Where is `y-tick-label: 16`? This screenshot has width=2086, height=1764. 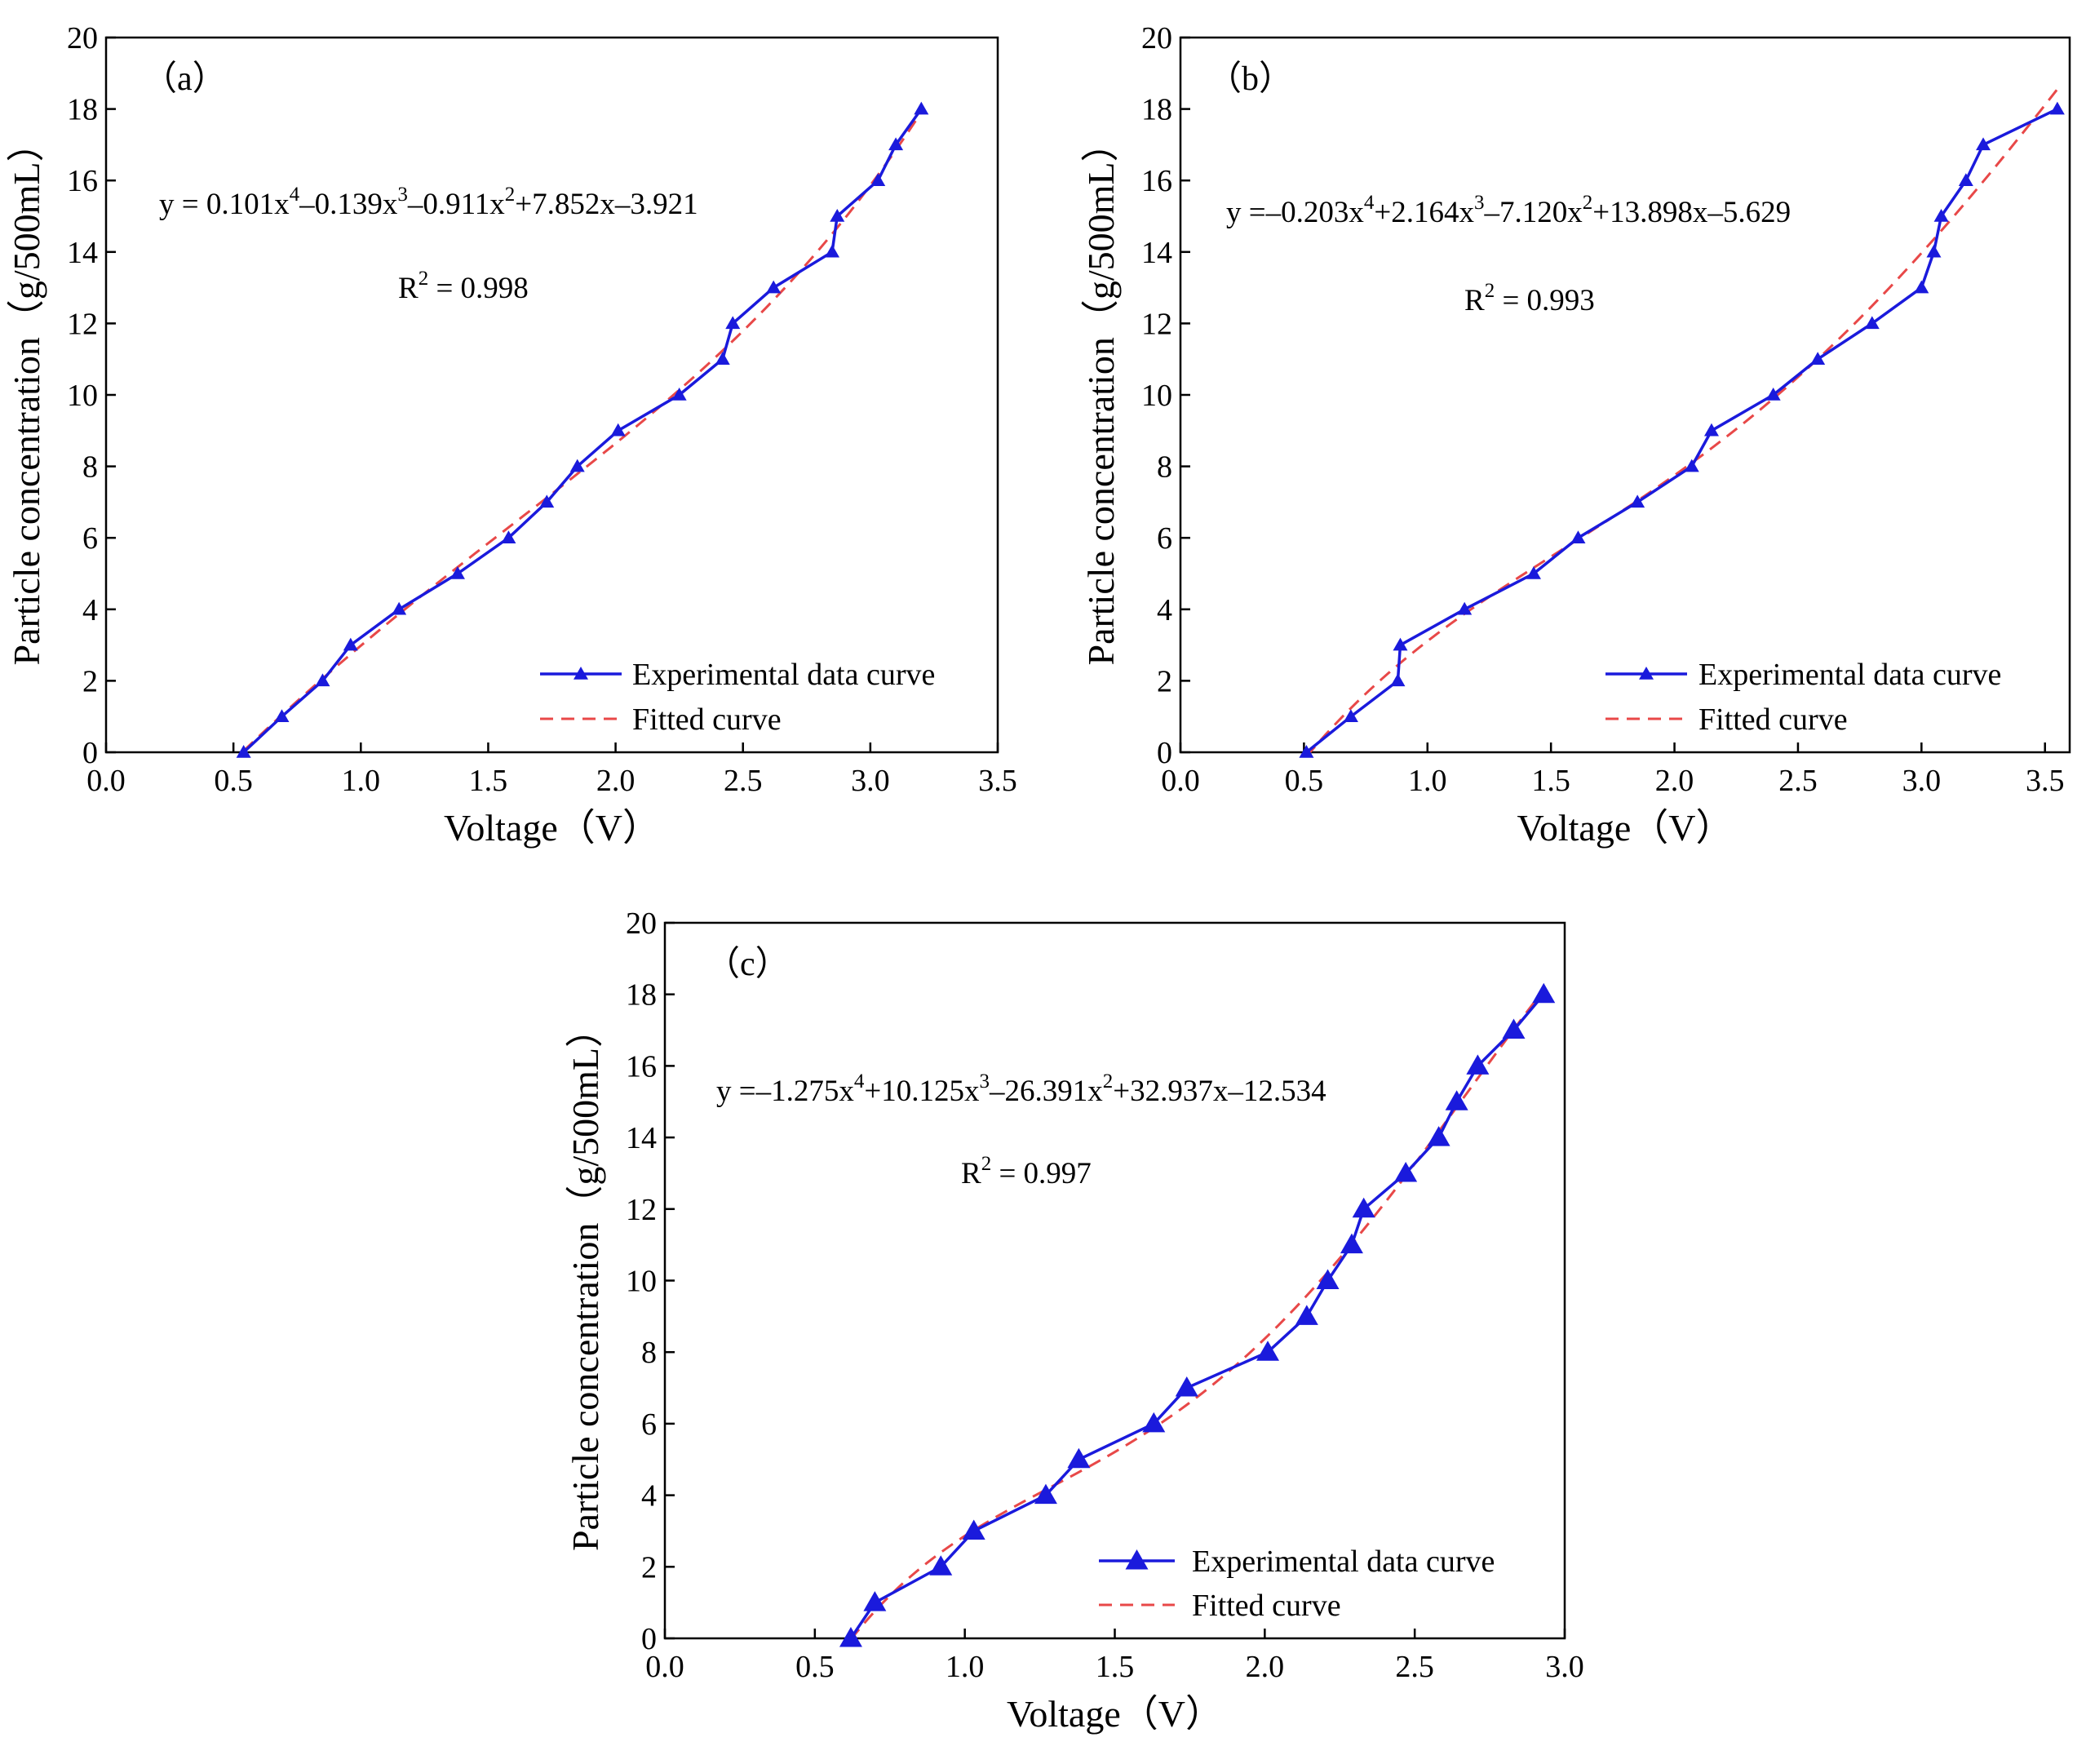 y-tick-label: 16 is located at coordinates (1156, 181).